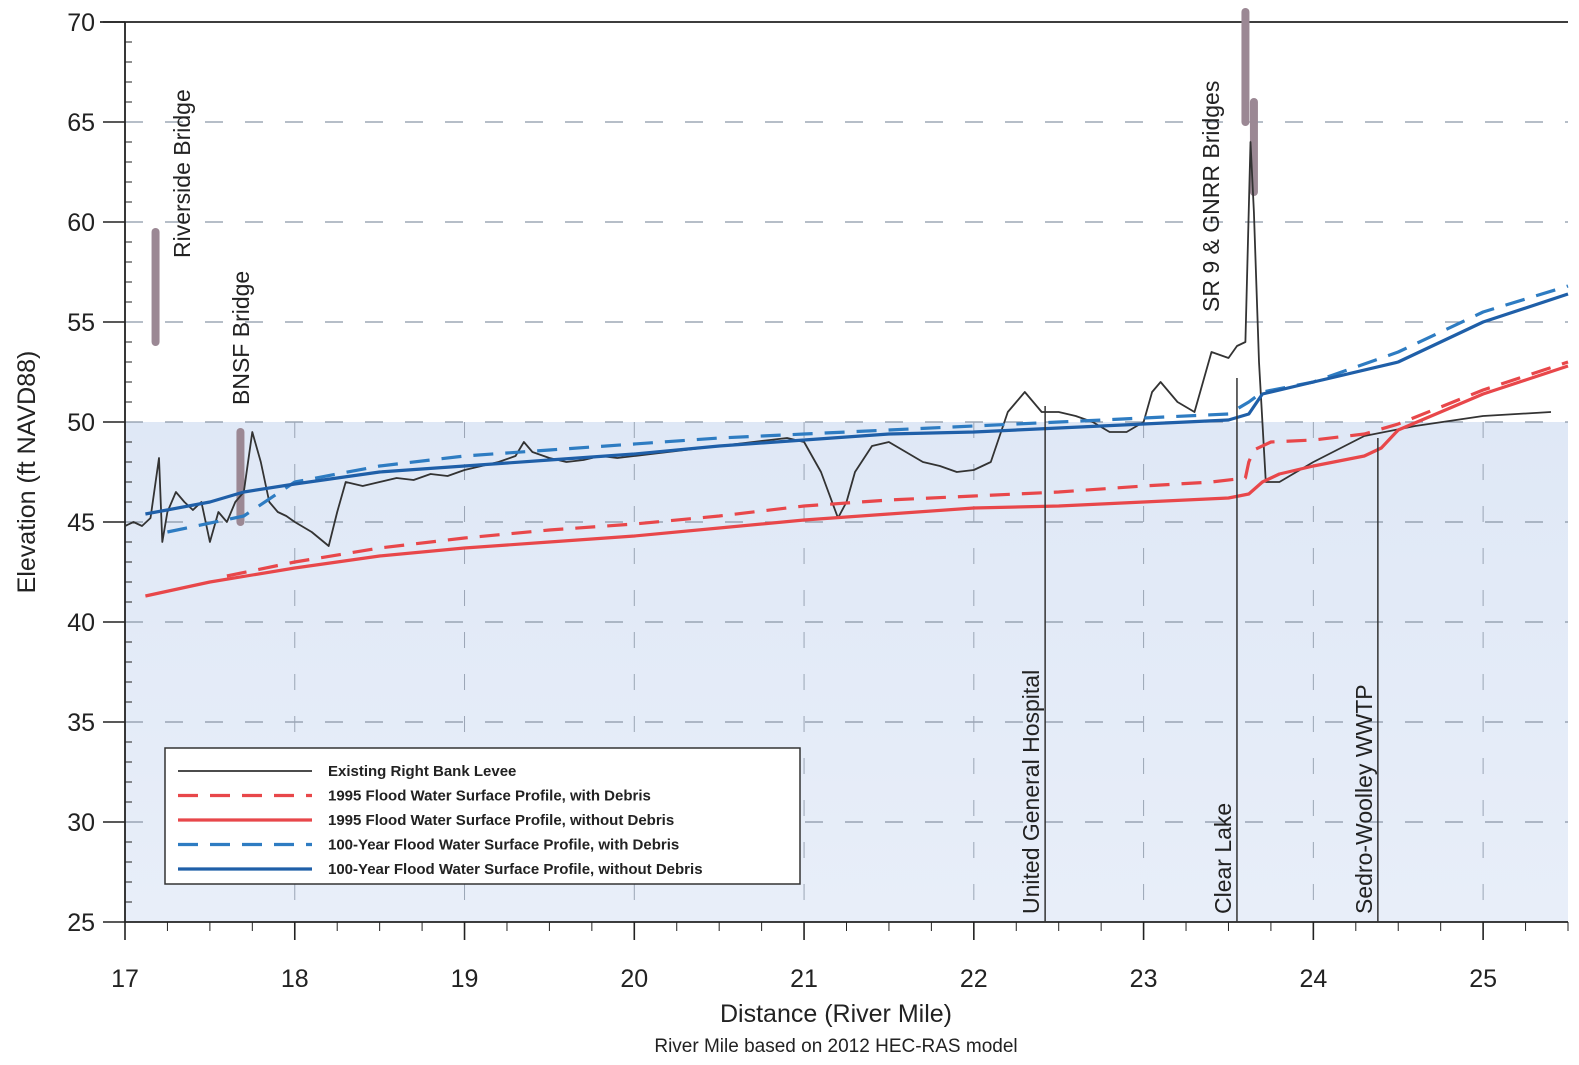 The height and width of the screenshot is (1065, 1579). I want to click on bridge-label: Riverside Bridge, so click(182, 173).